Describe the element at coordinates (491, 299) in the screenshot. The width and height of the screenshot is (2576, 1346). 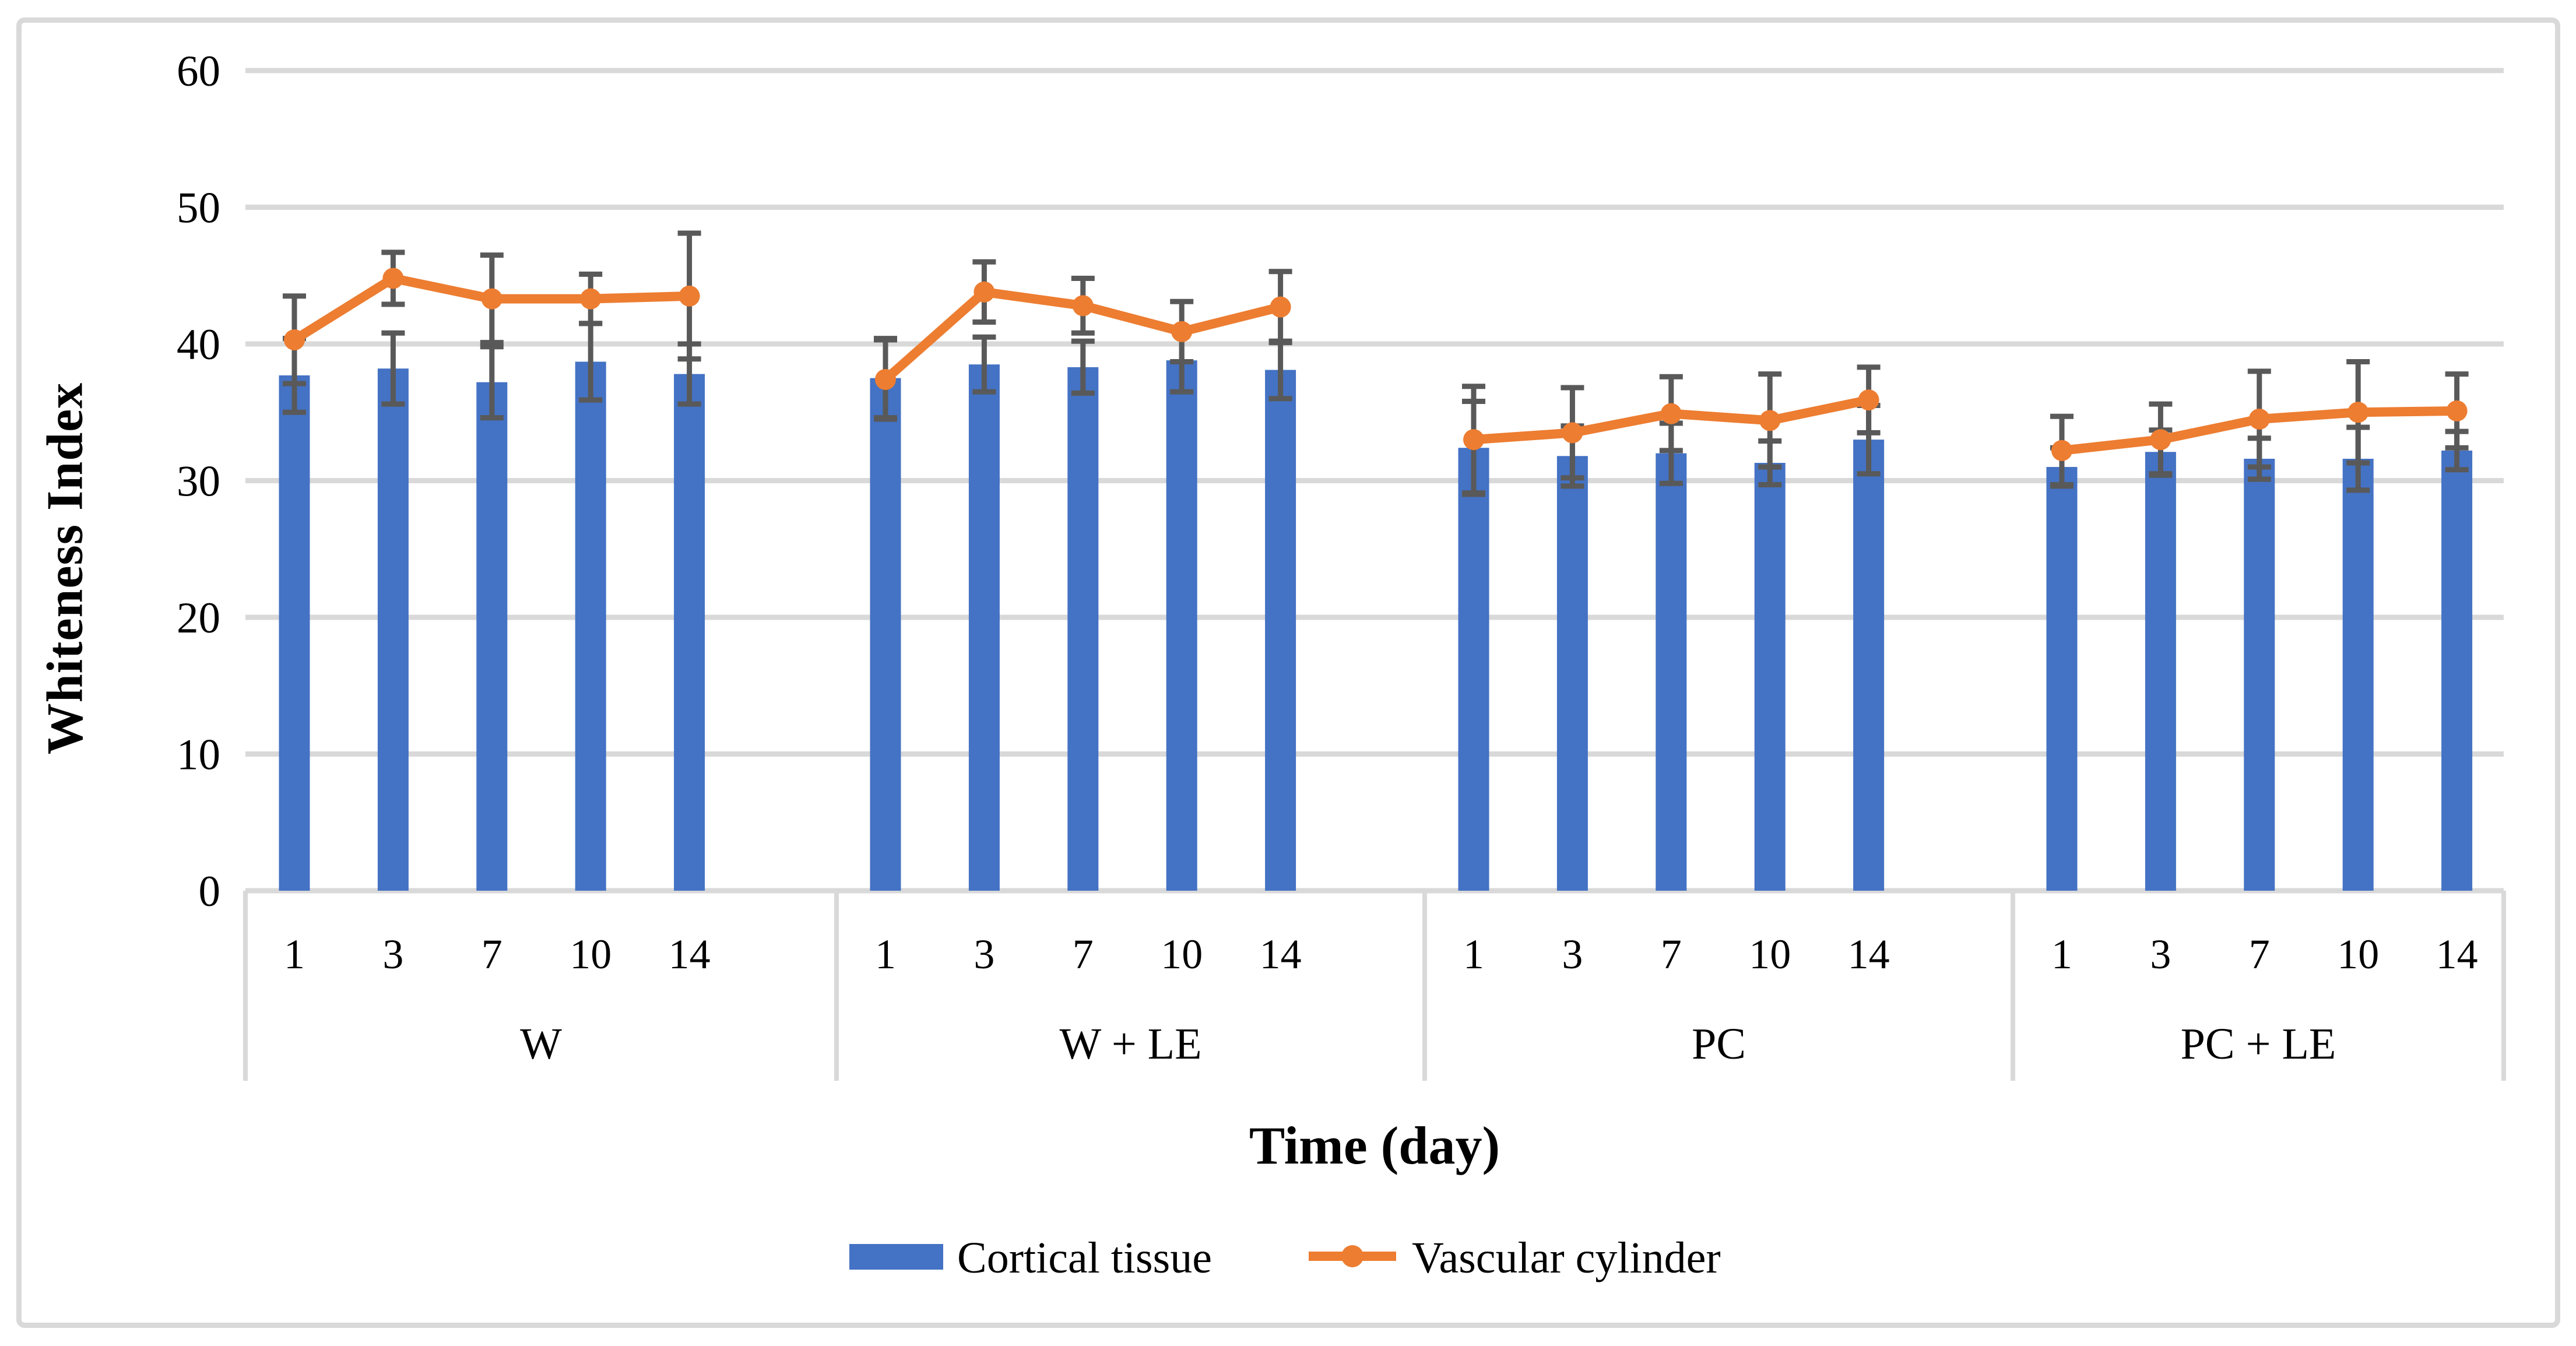
I see `line-marker-W-day7` at that location.